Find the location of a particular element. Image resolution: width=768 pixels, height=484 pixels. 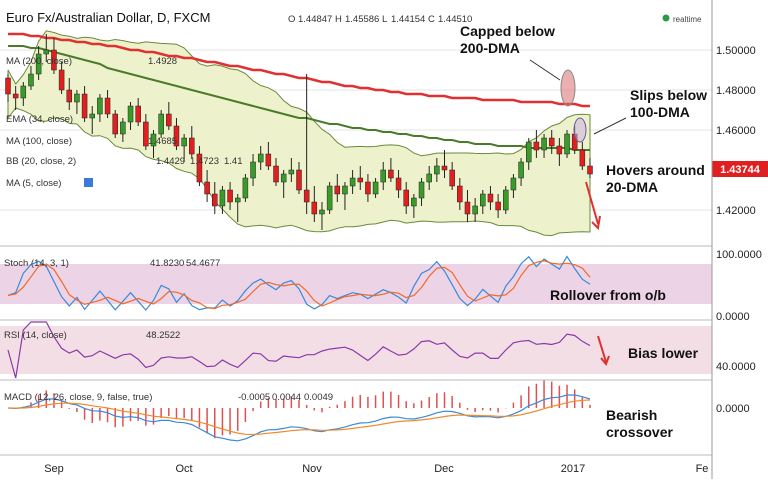

cap-highlight is located at coordinates (568, 88).